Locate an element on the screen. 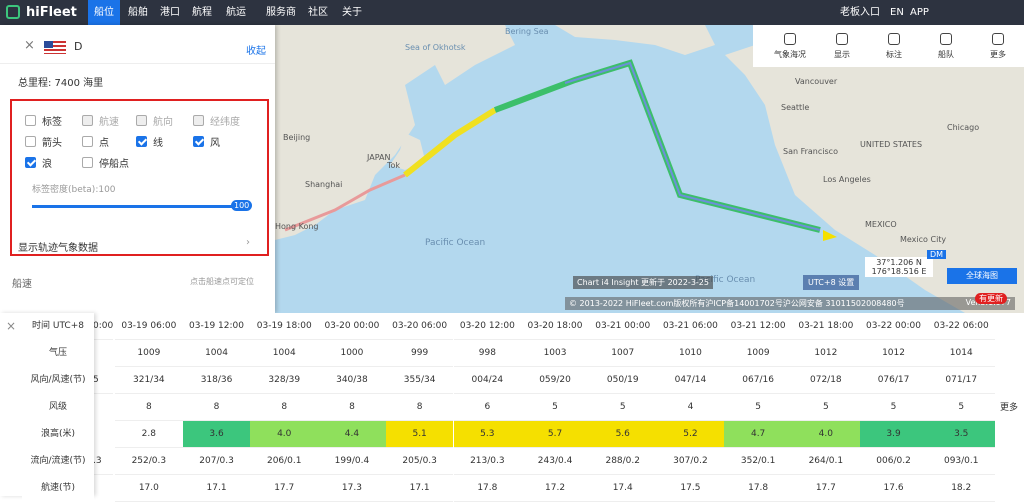 Image resolution: width=1024 pixels, height=502 pixels. option-label: 航向 is located at coordinates (163, 122).